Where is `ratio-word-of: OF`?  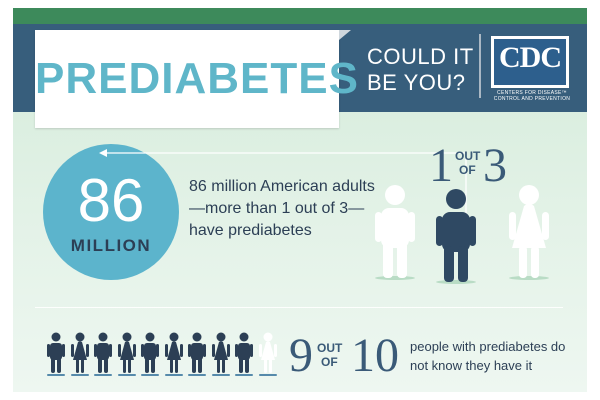
ratio-word-of: OF is located at coordinates (467, 170).